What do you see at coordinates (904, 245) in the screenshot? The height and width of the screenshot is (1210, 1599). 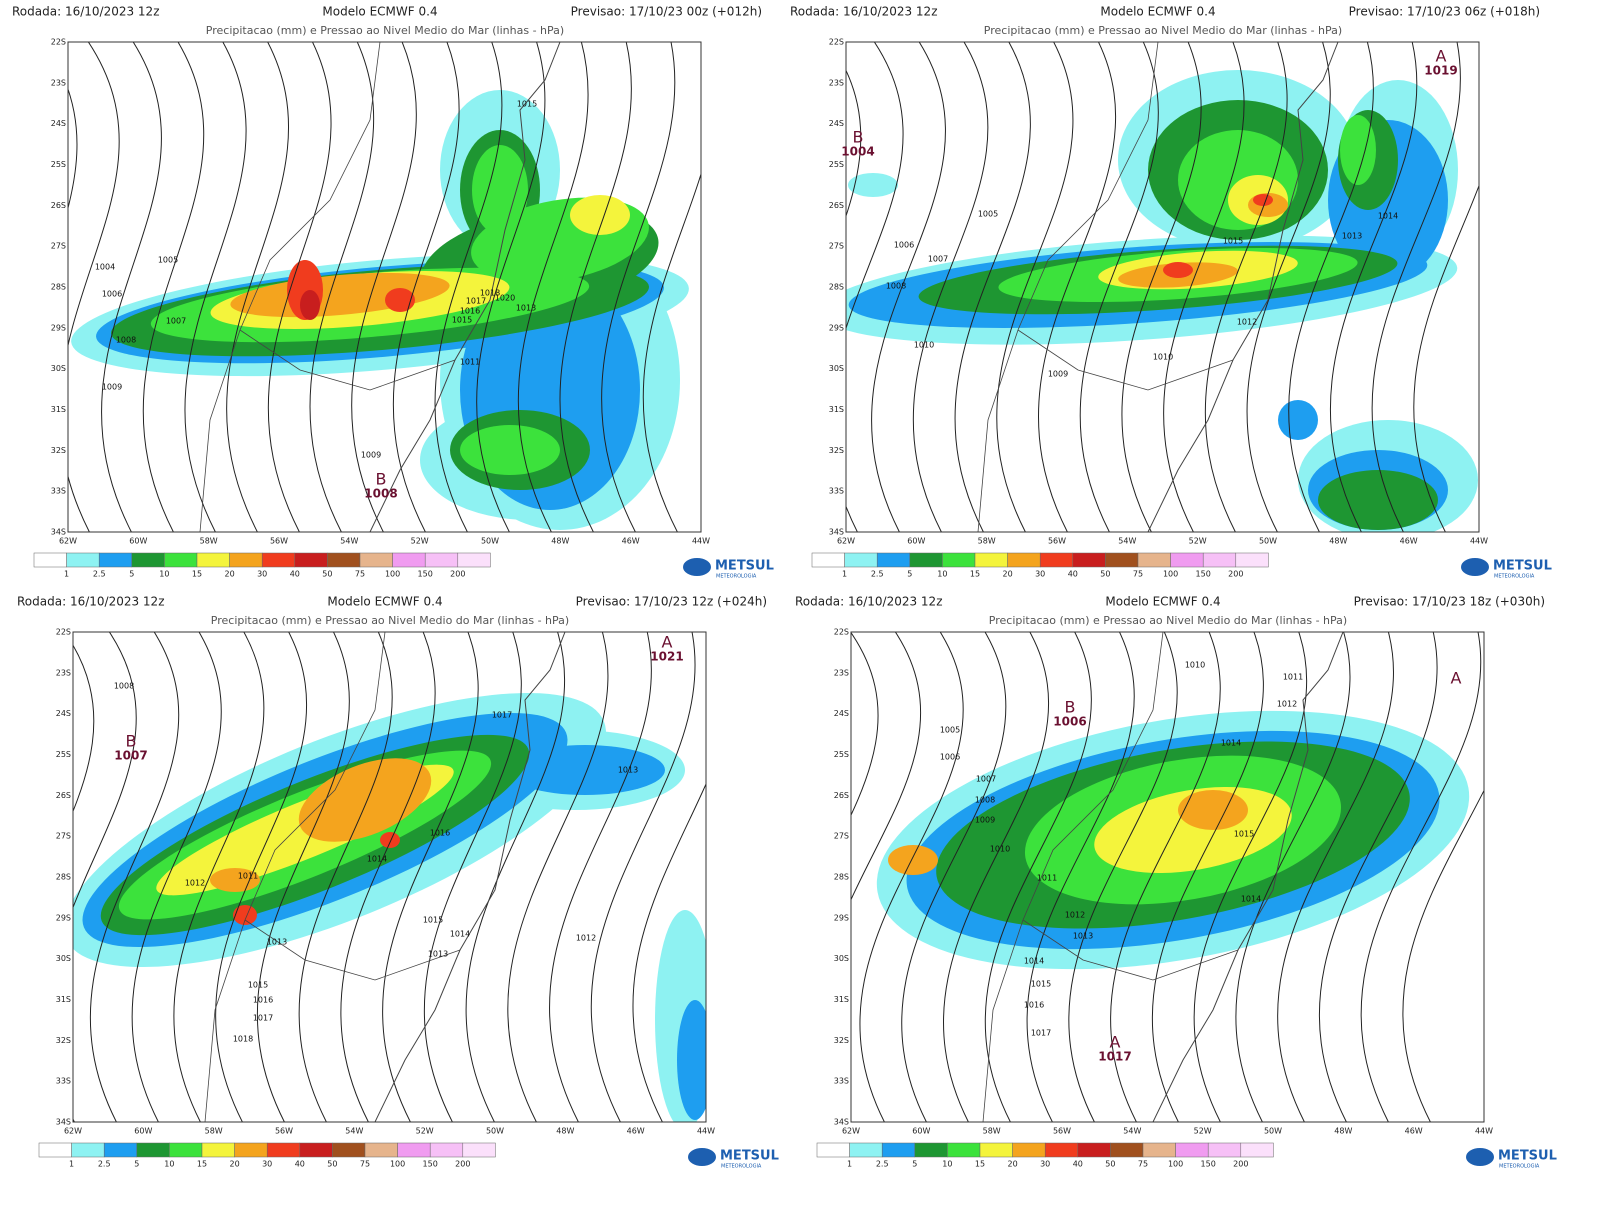 I see `isobar-label: 1006` at bounding box center [904, 245].